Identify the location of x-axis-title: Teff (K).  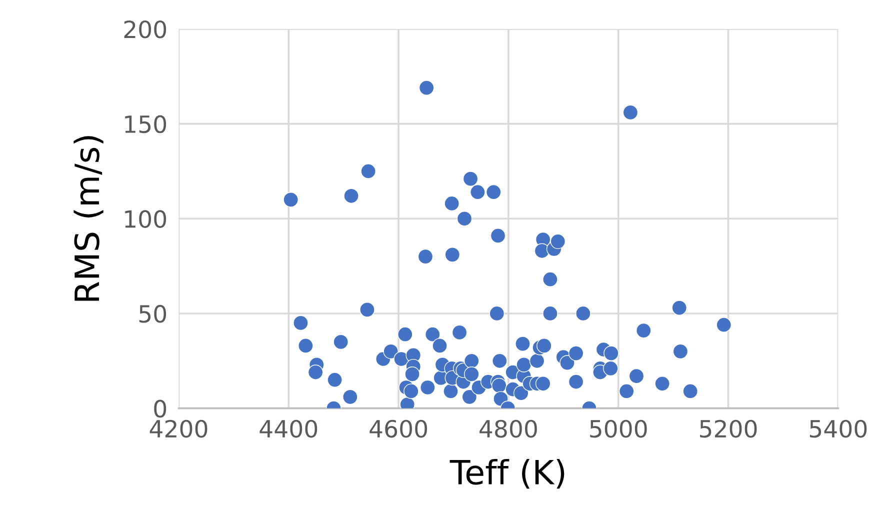
(507, 473).